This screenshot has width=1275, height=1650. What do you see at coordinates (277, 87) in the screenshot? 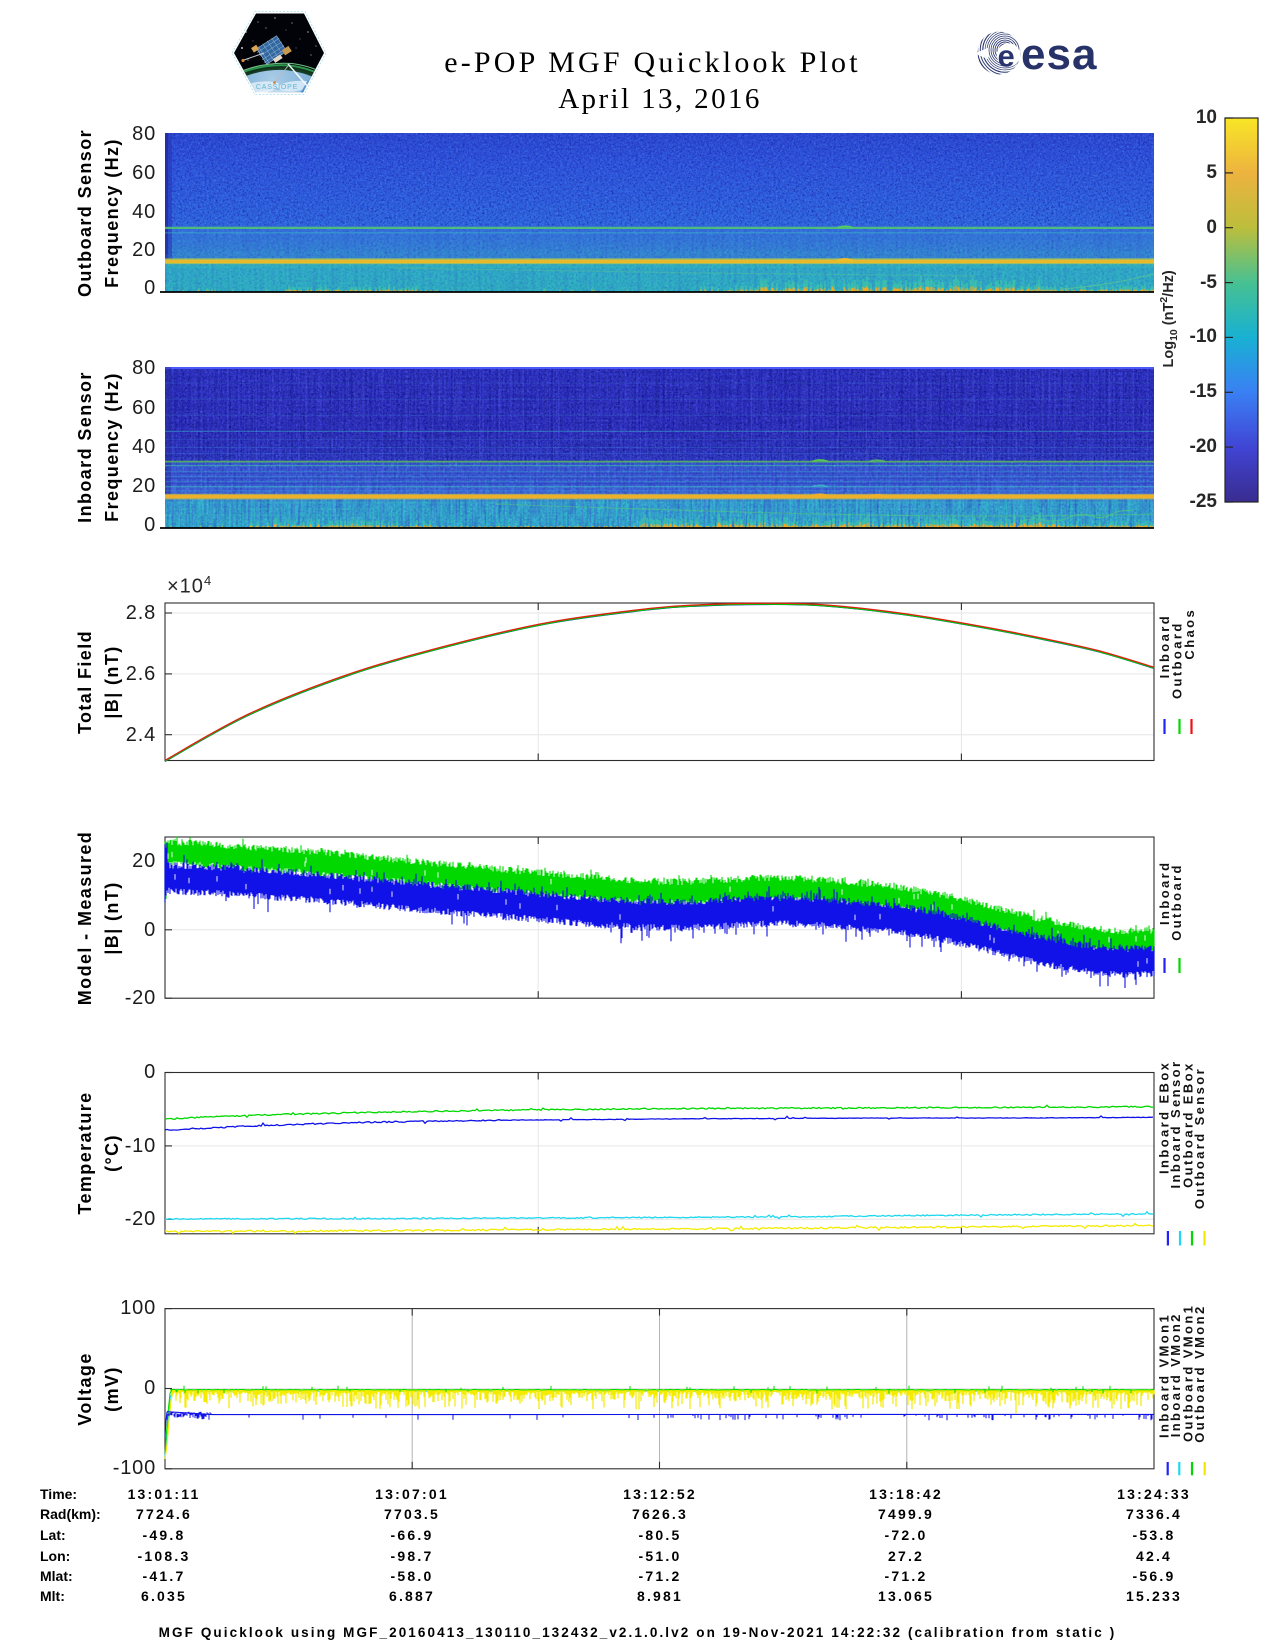
I see `svg-text: CASSIOPE` at bounding box center [277, 87].